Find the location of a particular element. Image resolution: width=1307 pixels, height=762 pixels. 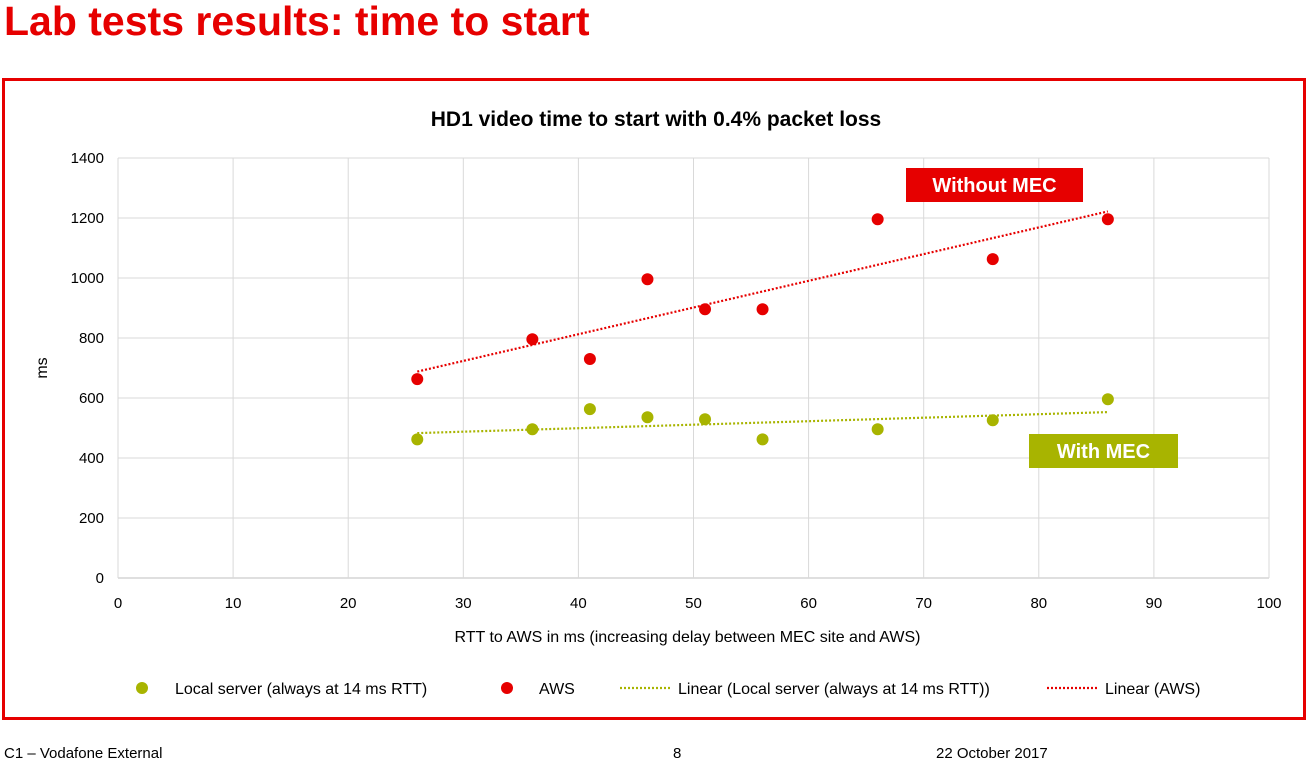

footer-classification: C1 – Vodafone External is located at coordinates (83, 753).